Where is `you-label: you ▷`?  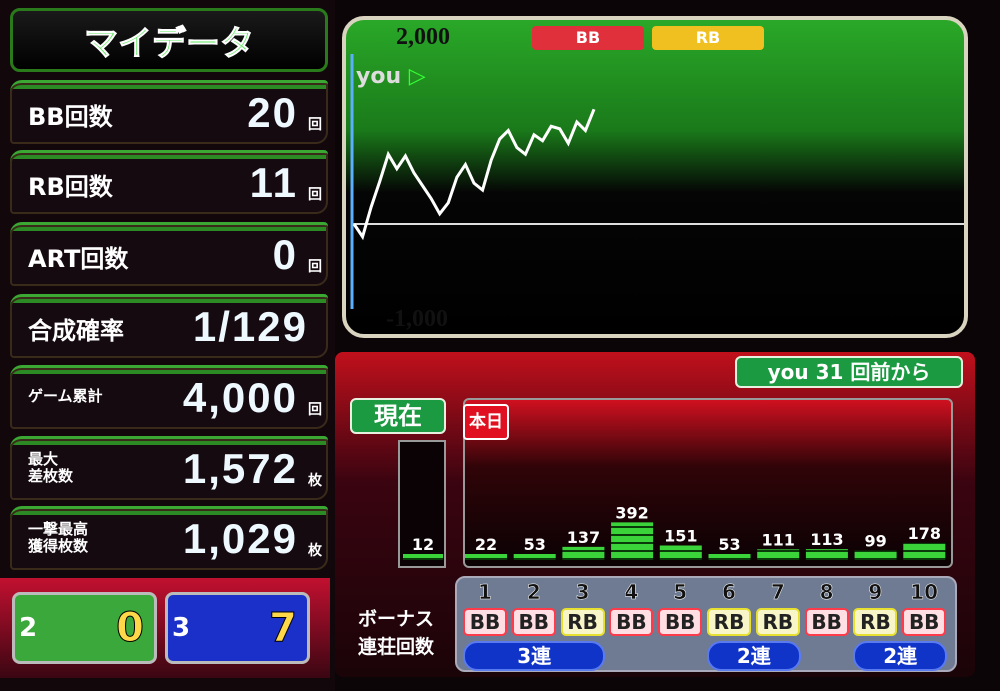 you-label: you ▷ is located at coordinates (391, 76).